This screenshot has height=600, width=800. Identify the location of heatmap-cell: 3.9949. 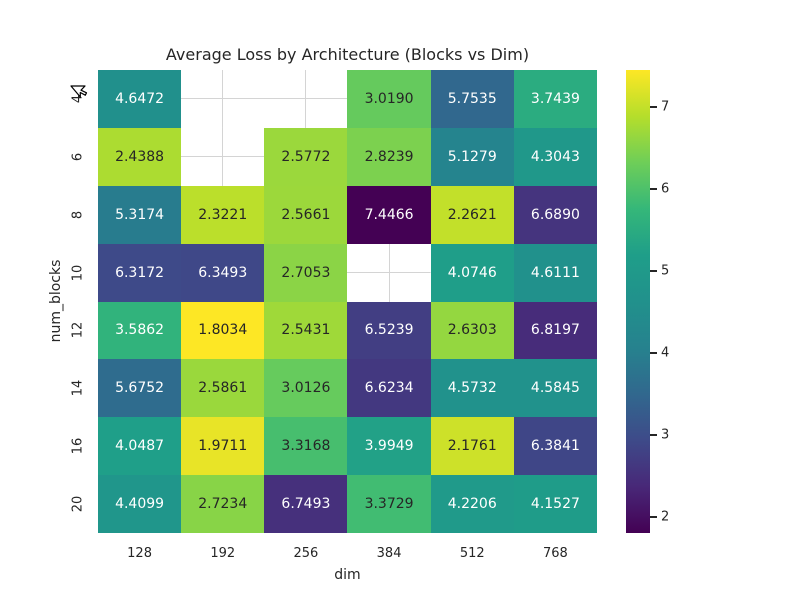
(389, 446).